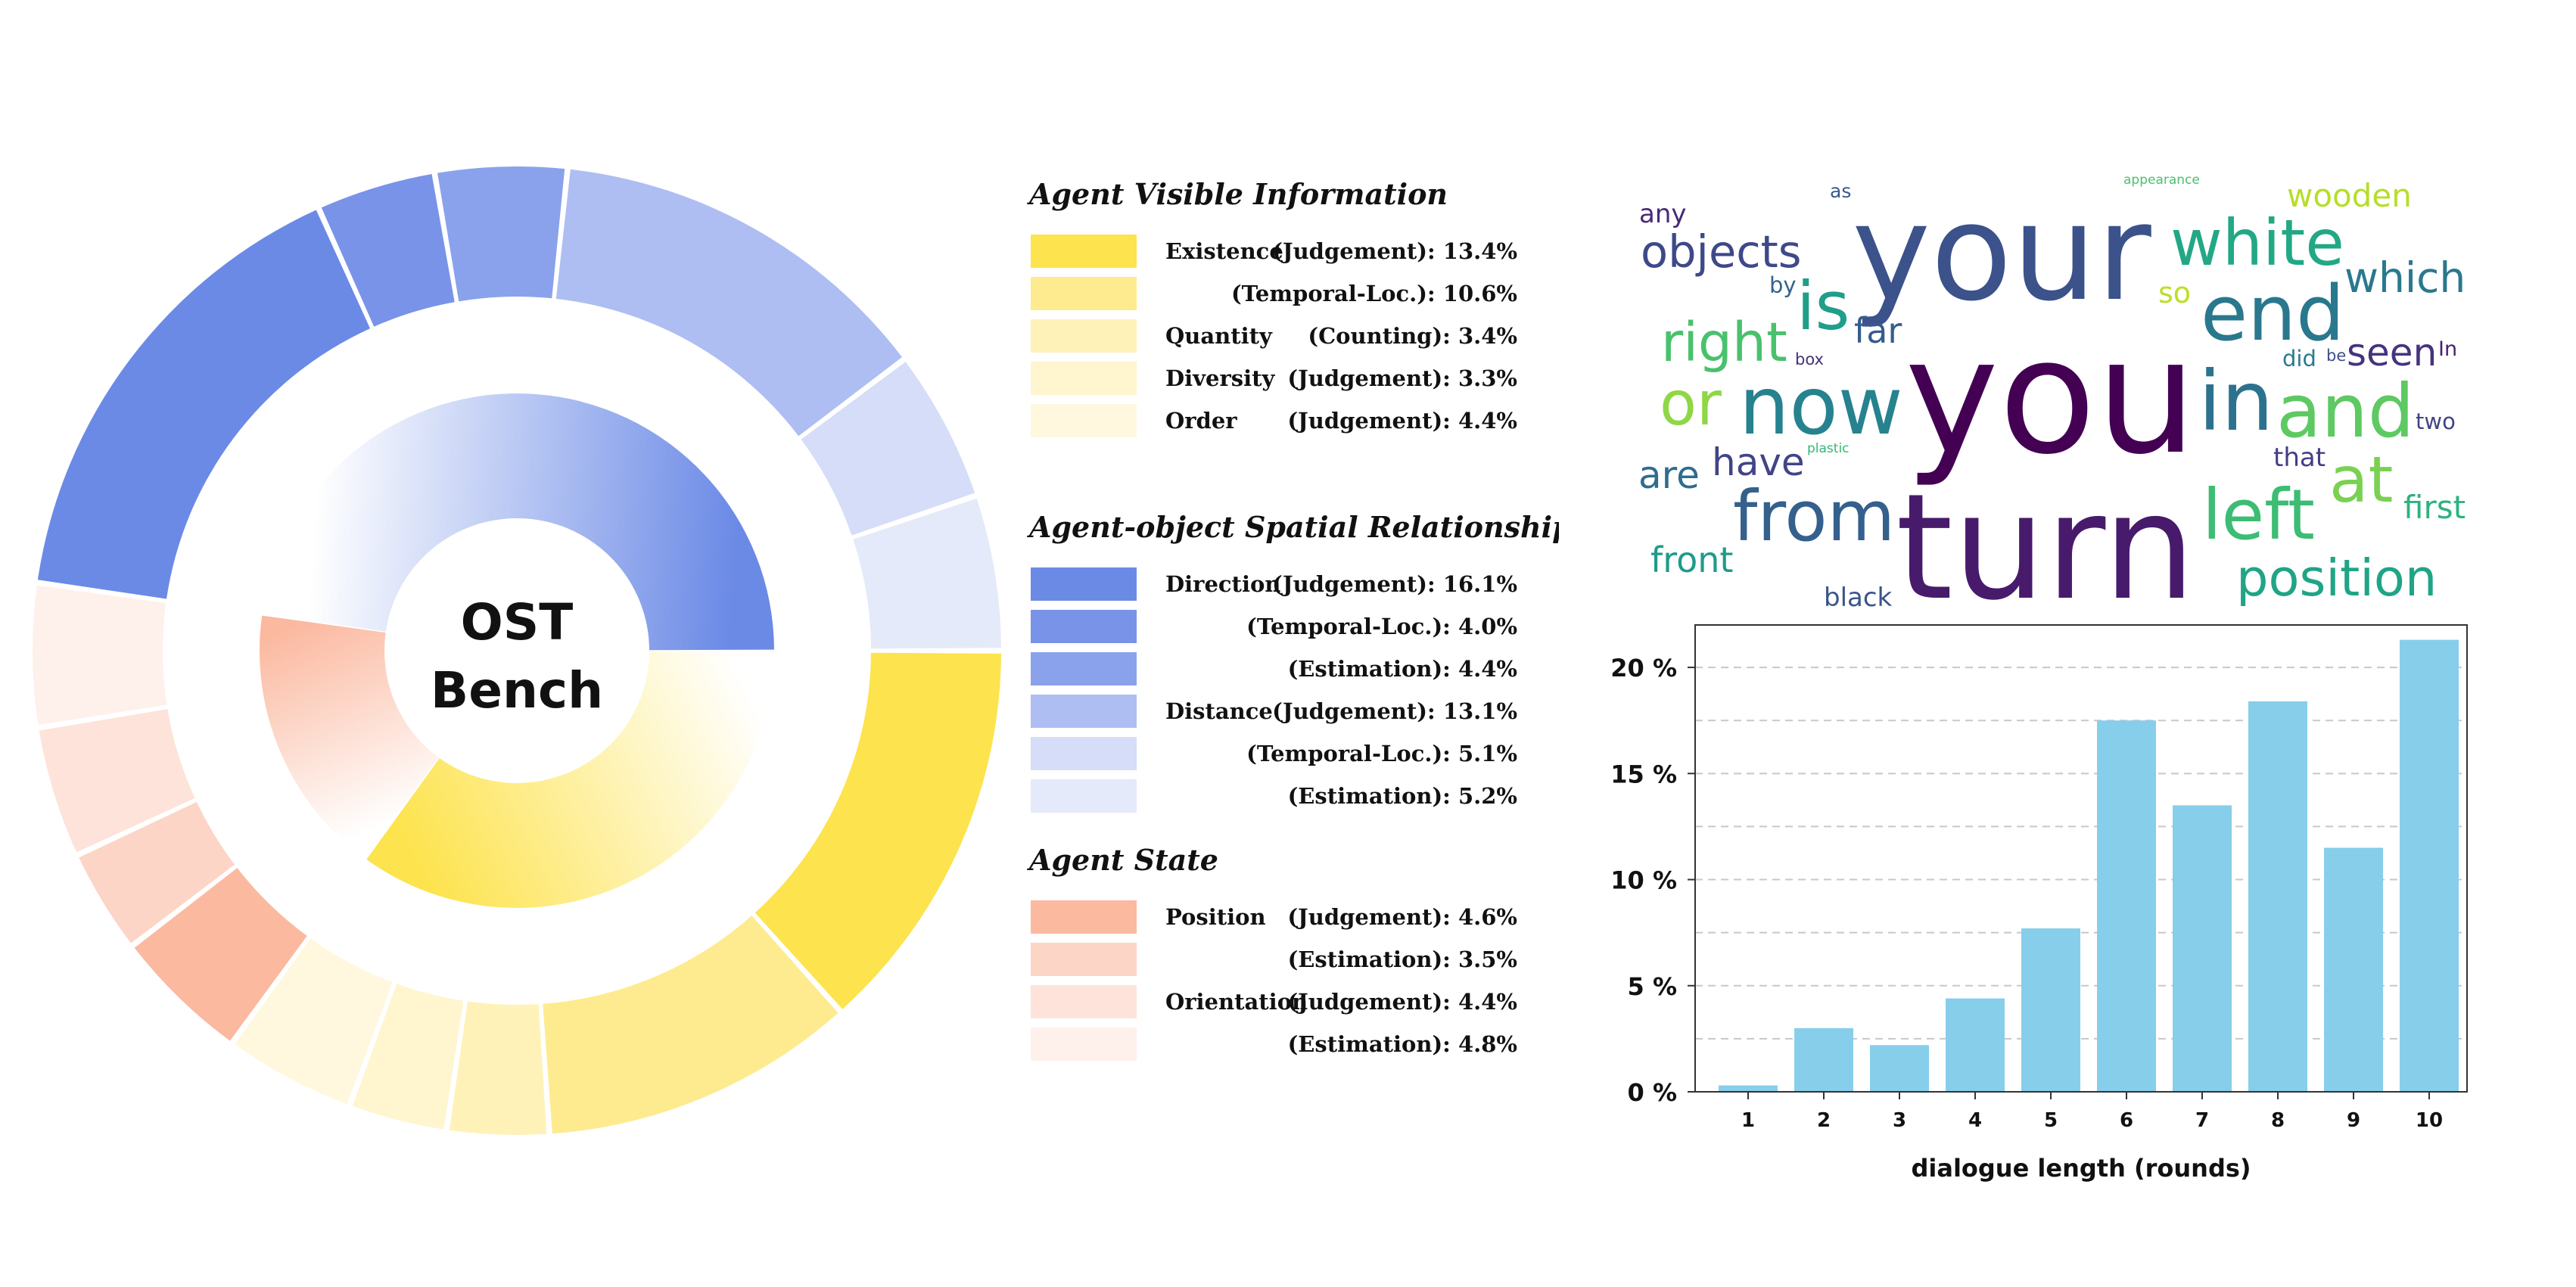  I want to click on wordcloud-word: and, so click(2345, 411).